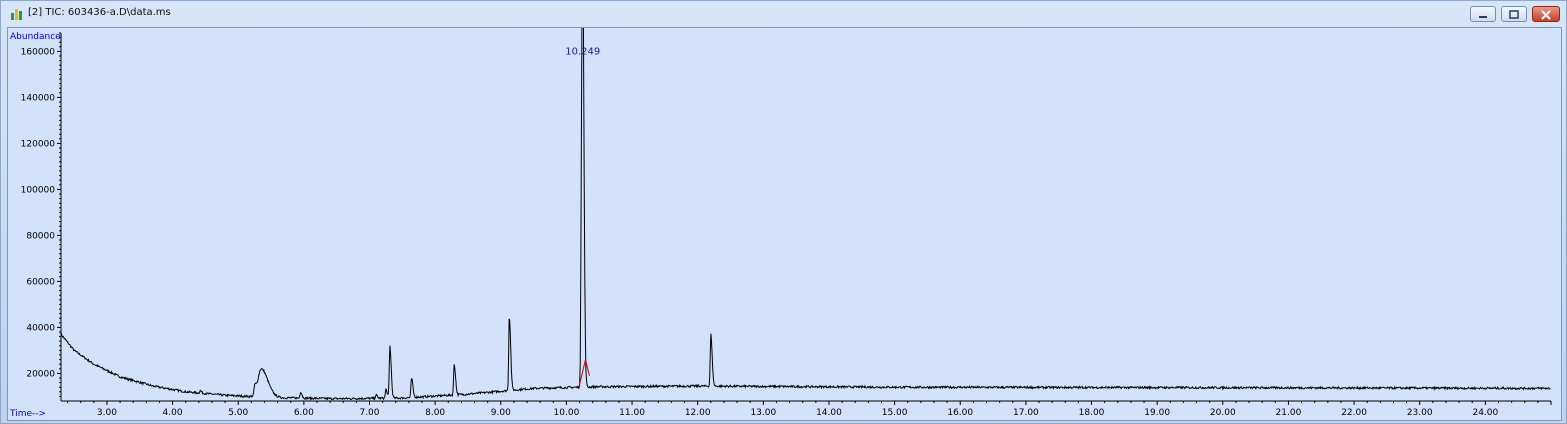 The width and height of the screenshot is (1567, 424). Describe the element at coordinates (38, 190) in the screenshot. I see `y-tick-label: 100000` at that location.